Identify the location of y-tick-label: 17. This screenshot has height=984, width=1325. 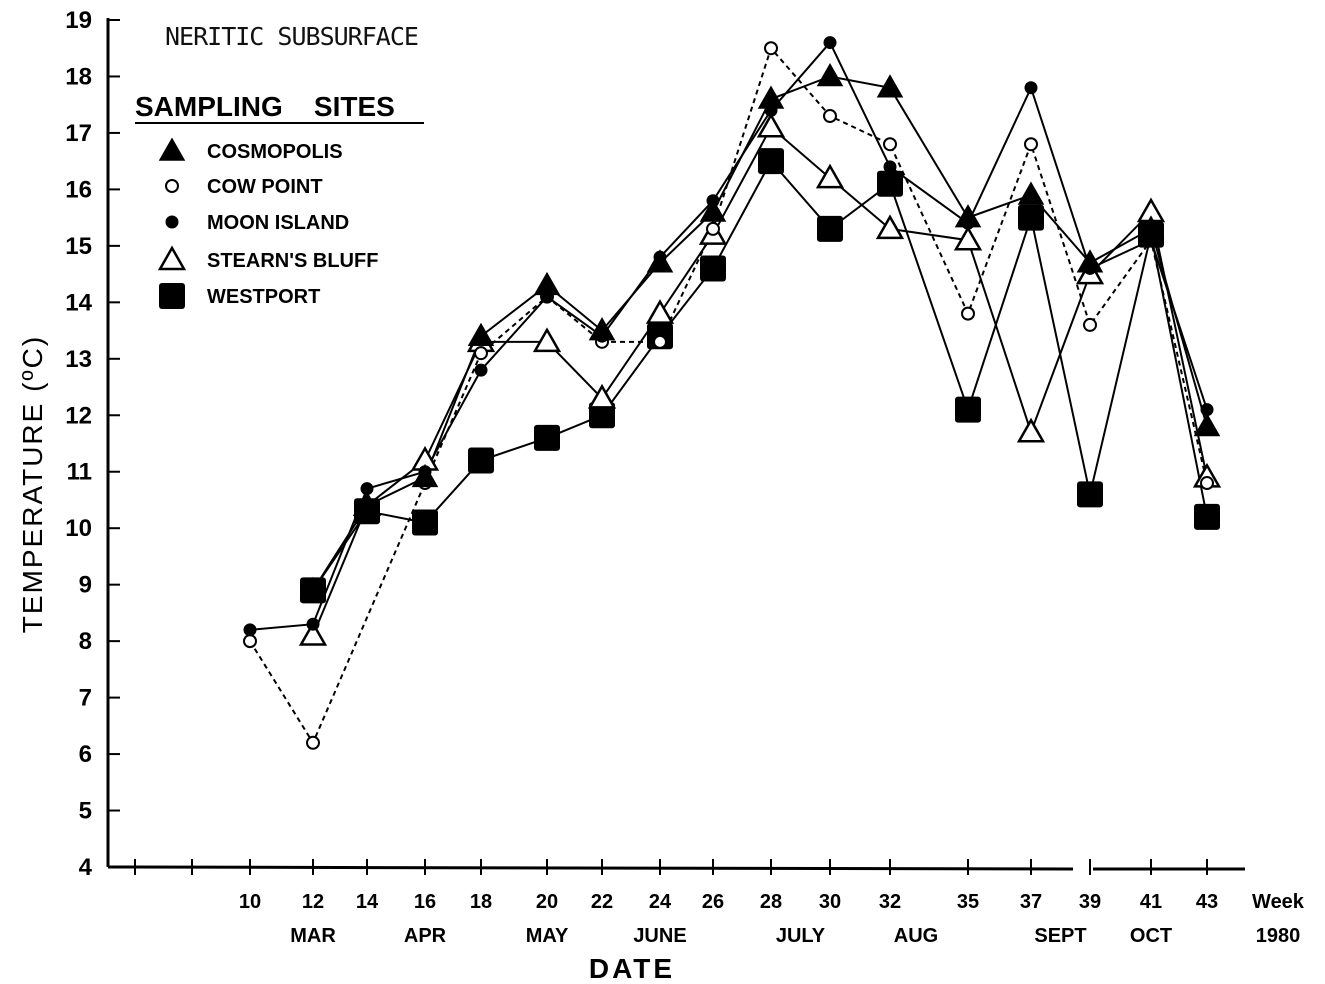
(78, 133).